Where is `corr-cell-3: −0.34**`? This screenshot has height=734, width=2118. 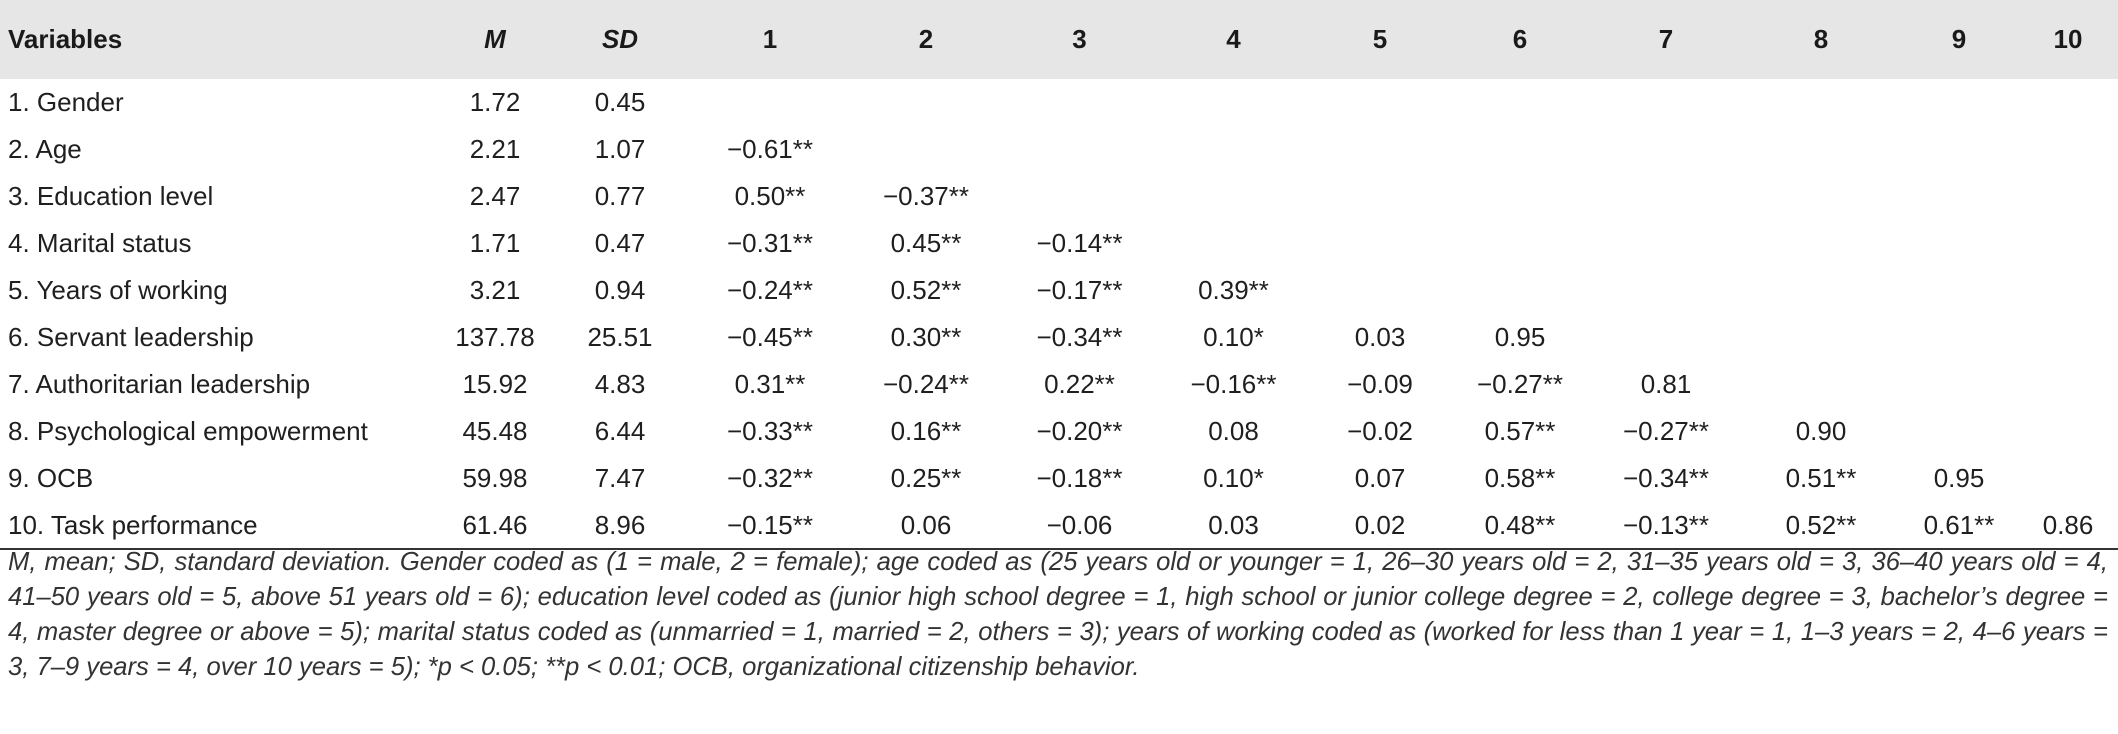 corr-cell-3: −0.34** is located at coordinates (1079, 337).